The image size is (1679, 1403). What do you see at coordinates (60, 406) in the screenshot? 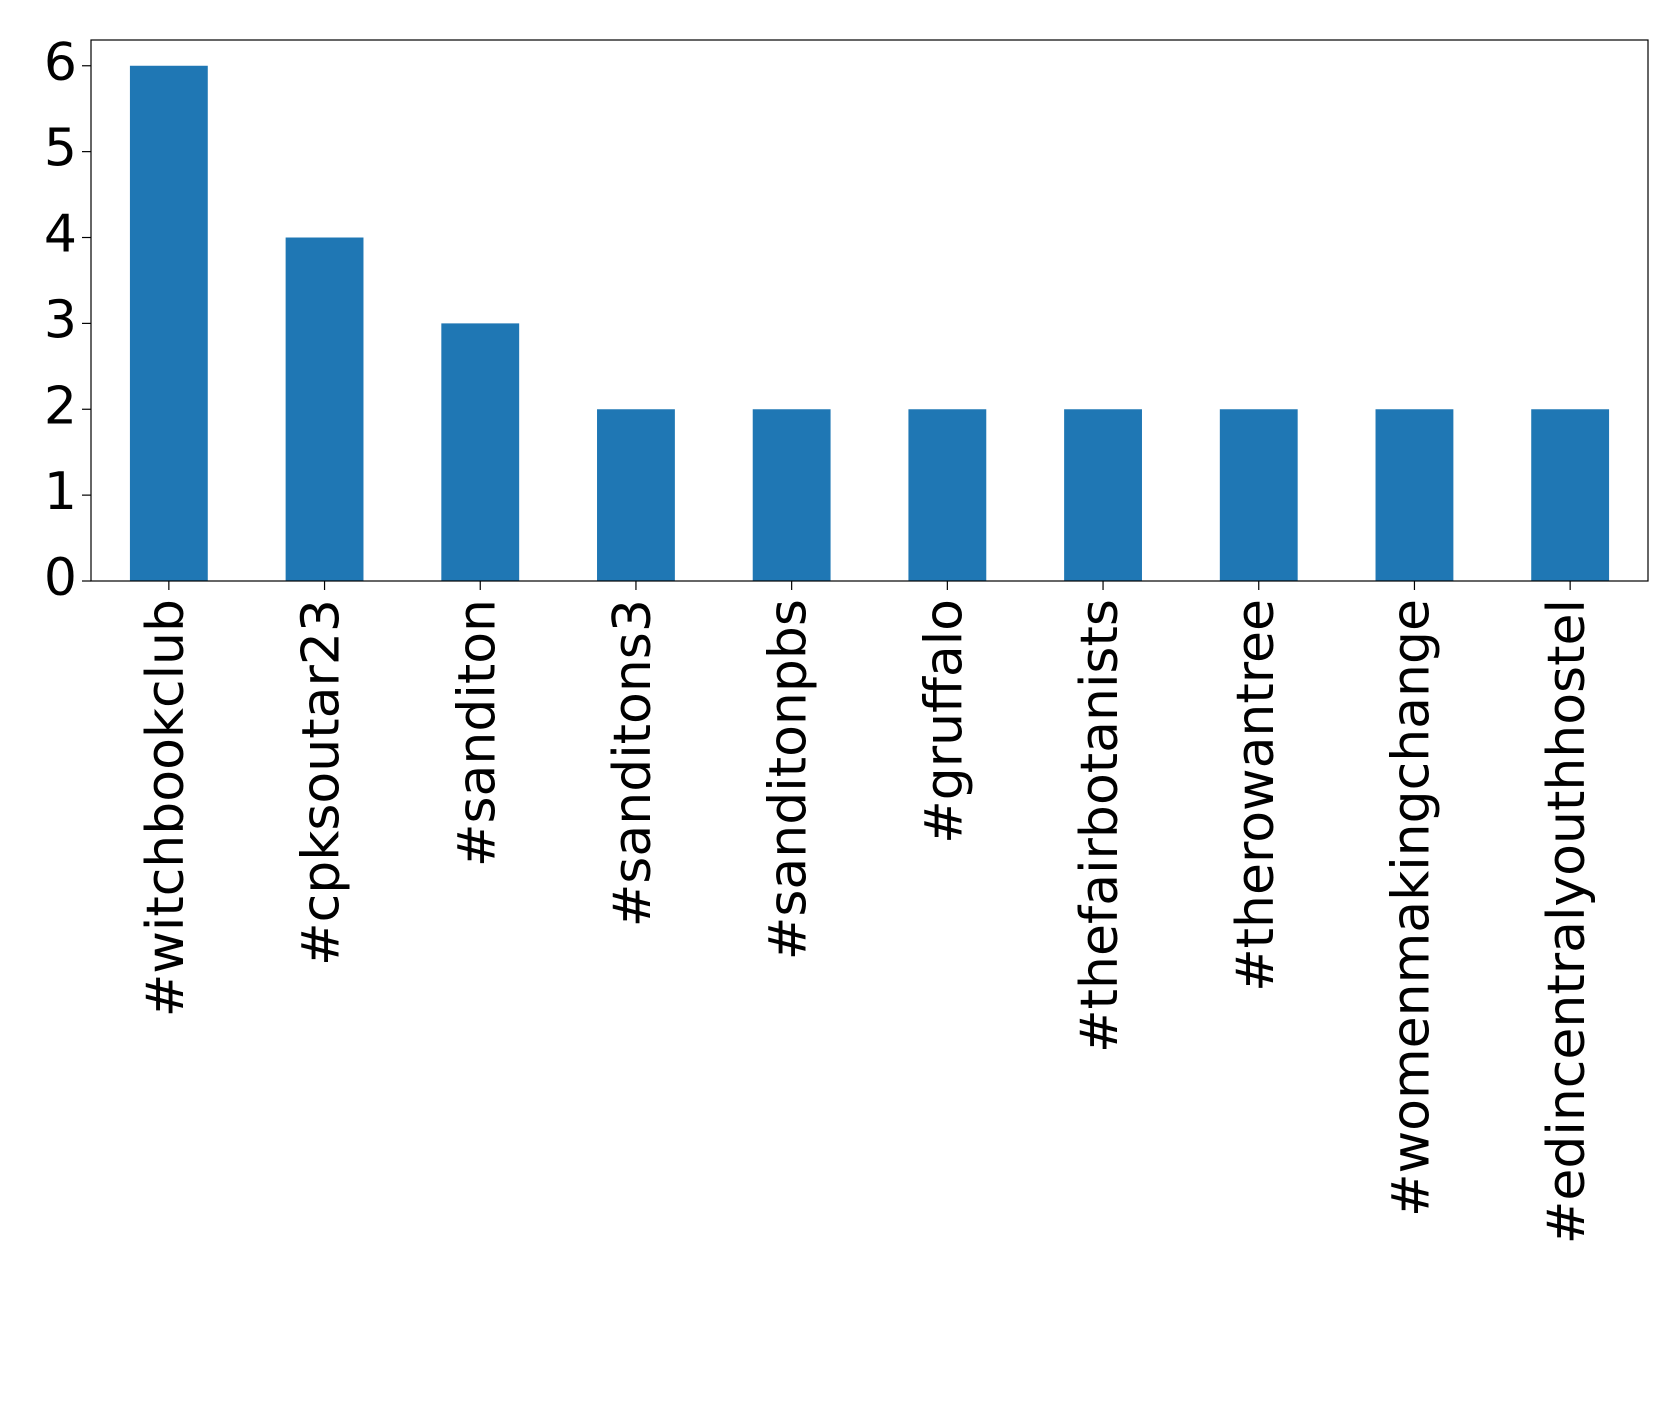
I see `y-tick-label: 2` at bounding box center [60, 406].